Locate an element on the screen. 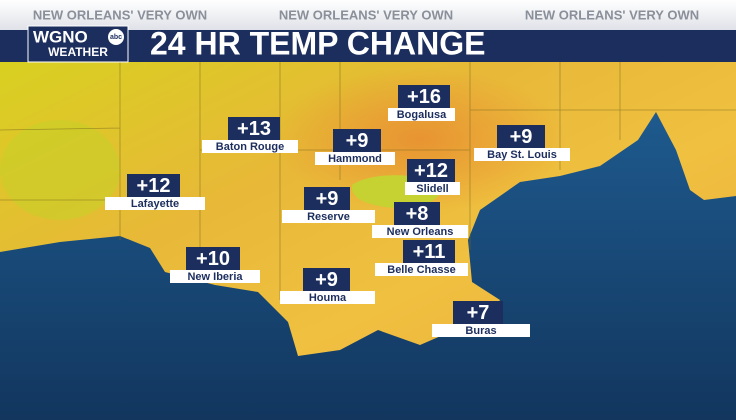  location-name: Bogalusa is located at coordinates (422, 115).